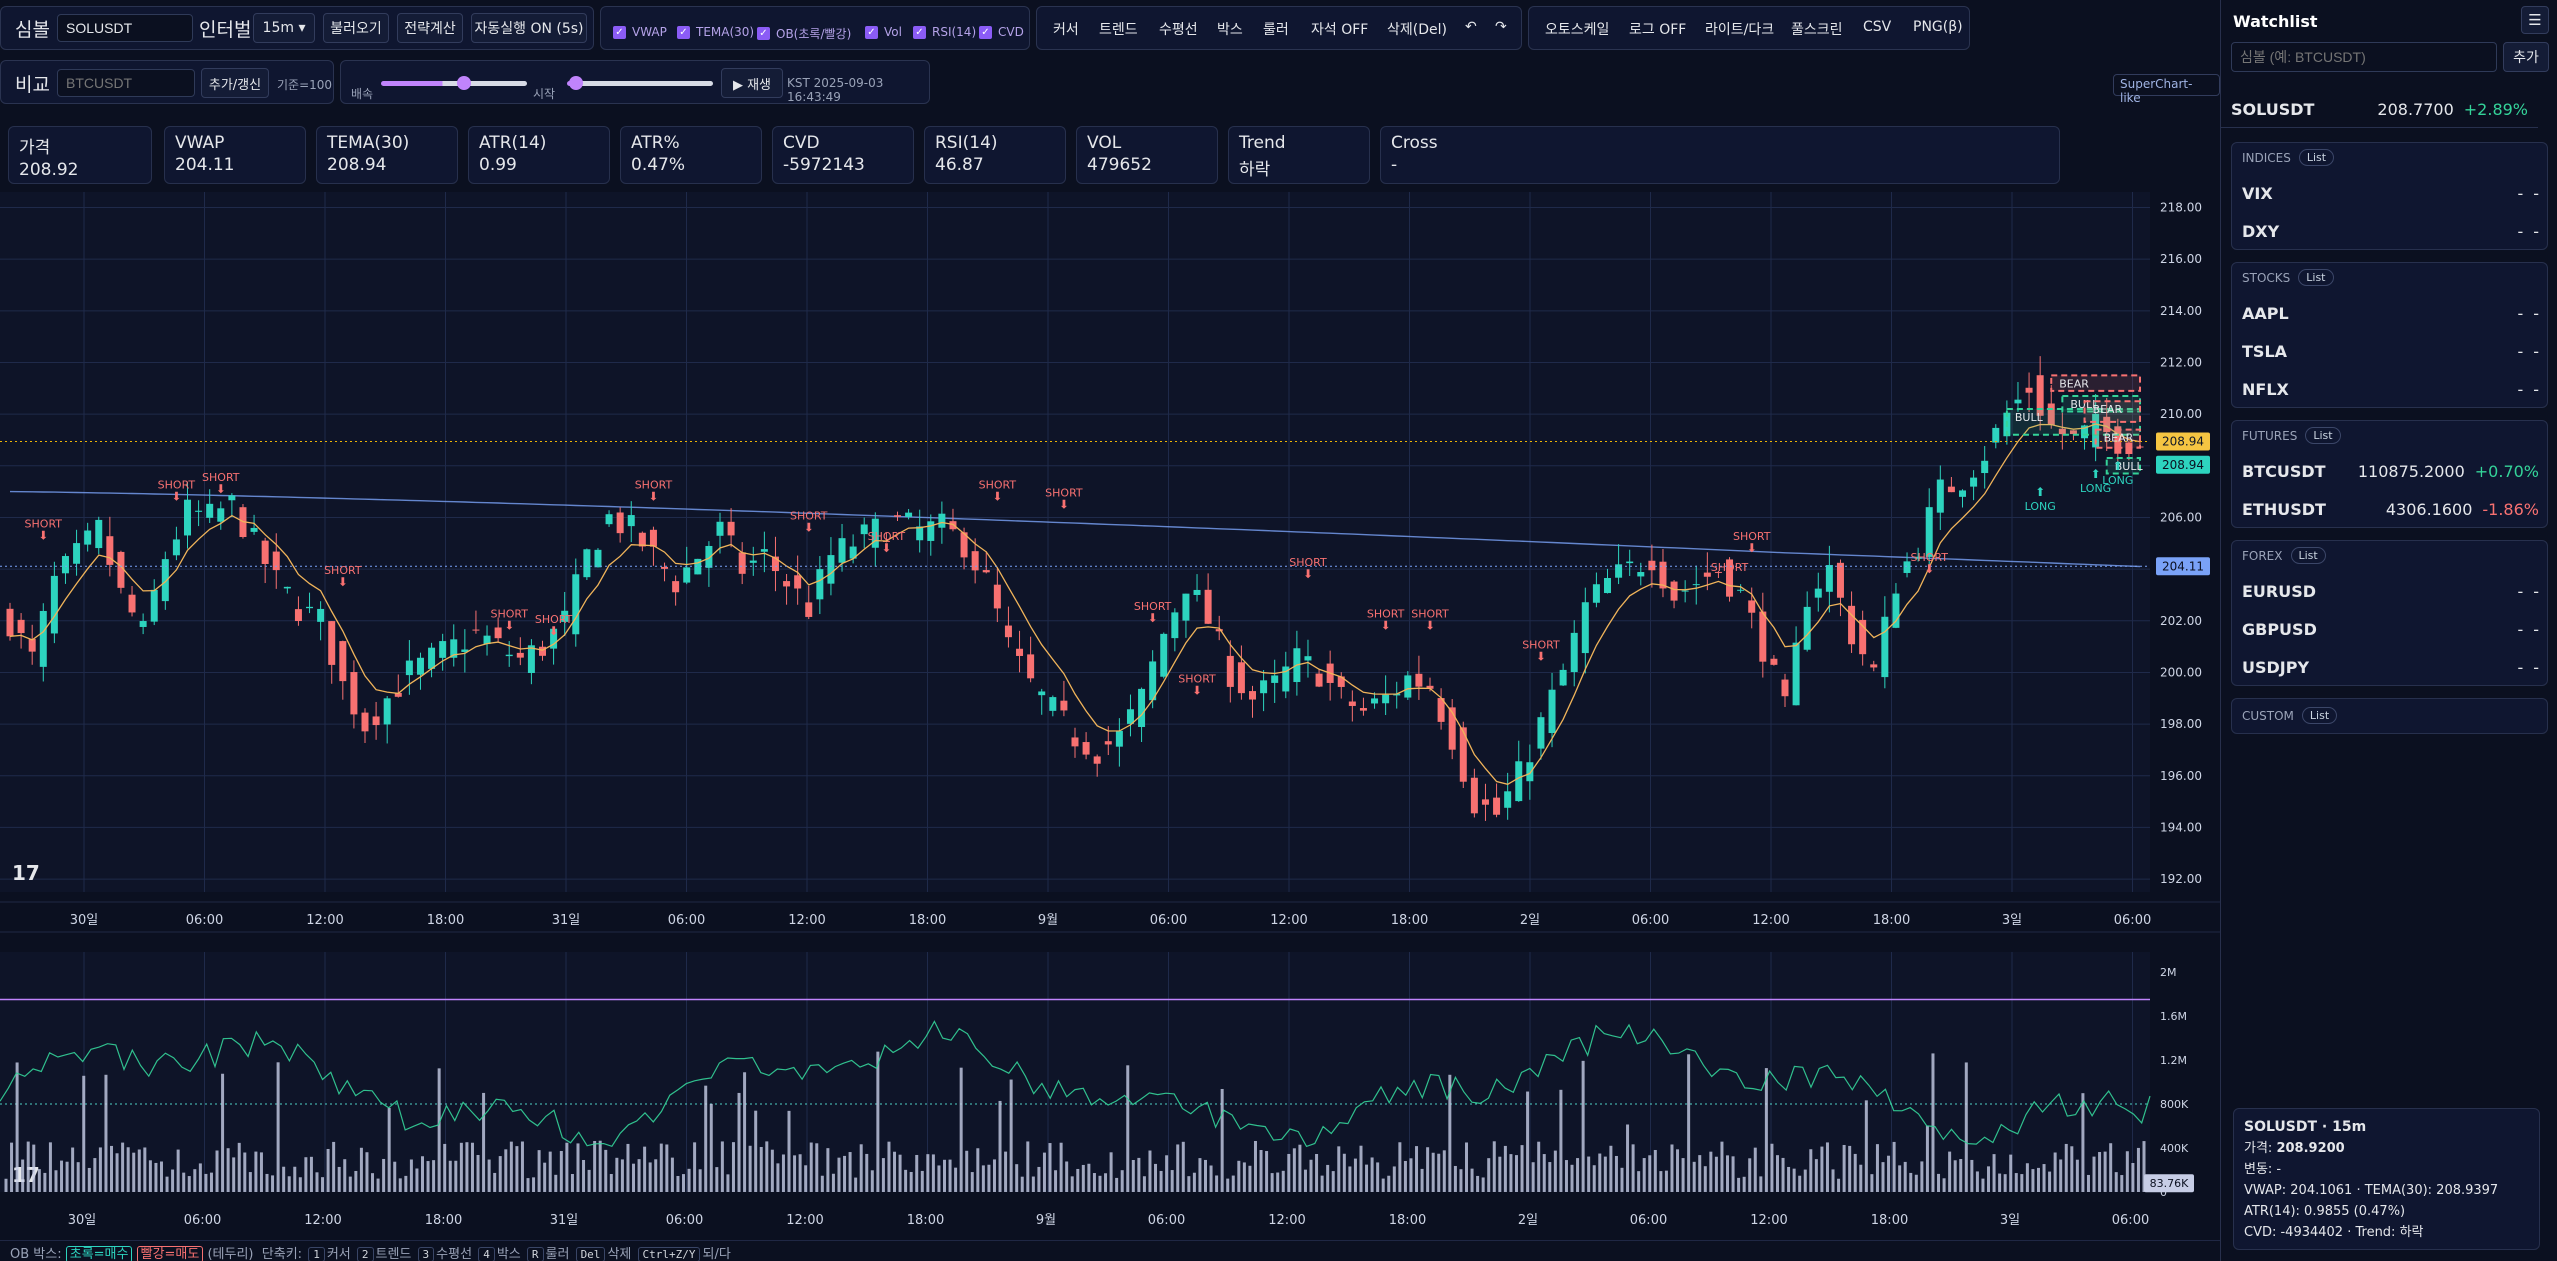  I want to click on theme-toggle: 라이트/다크, so click(1740, 30).